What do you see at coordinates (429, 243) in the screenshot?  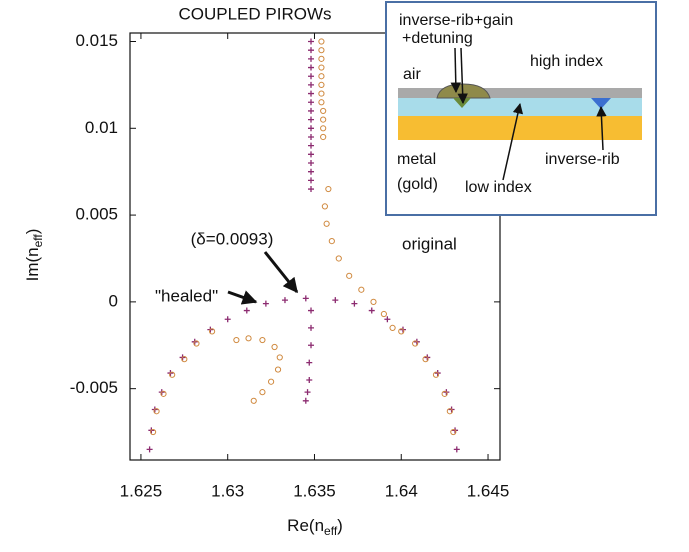 I see `original-annotation: original` at bounding box center [429, 243].